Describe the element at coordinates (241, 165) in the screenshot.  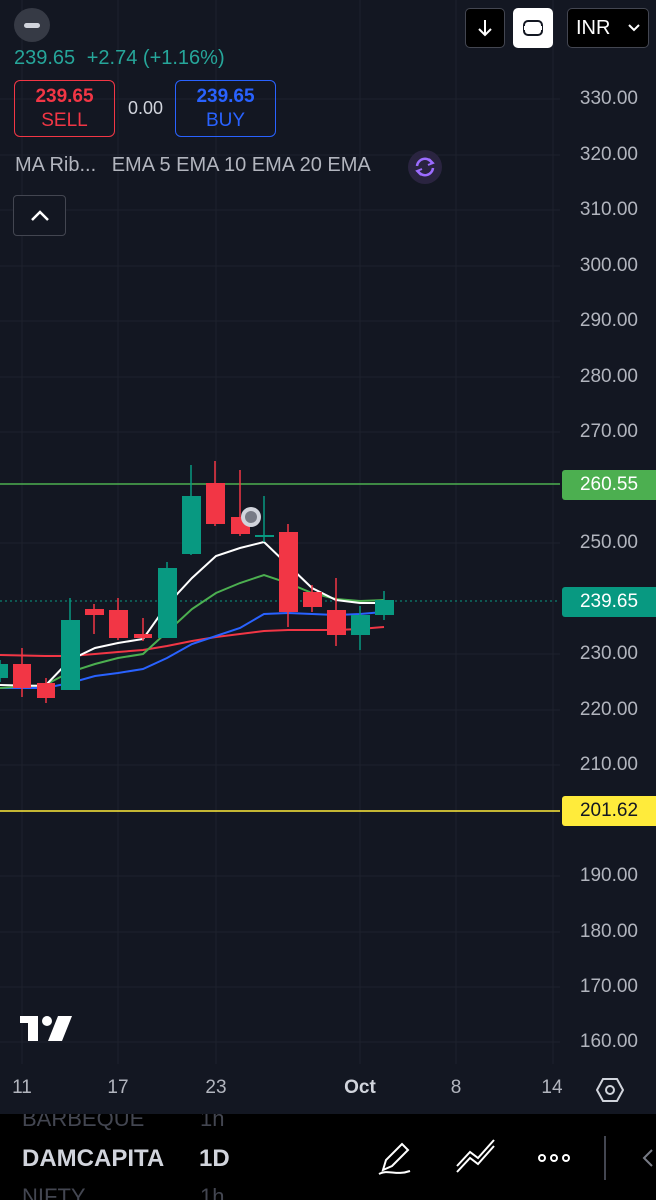
I see `ema-indicator-label: EMA 5 EMA 10 EMA 20 EMA` at that location.